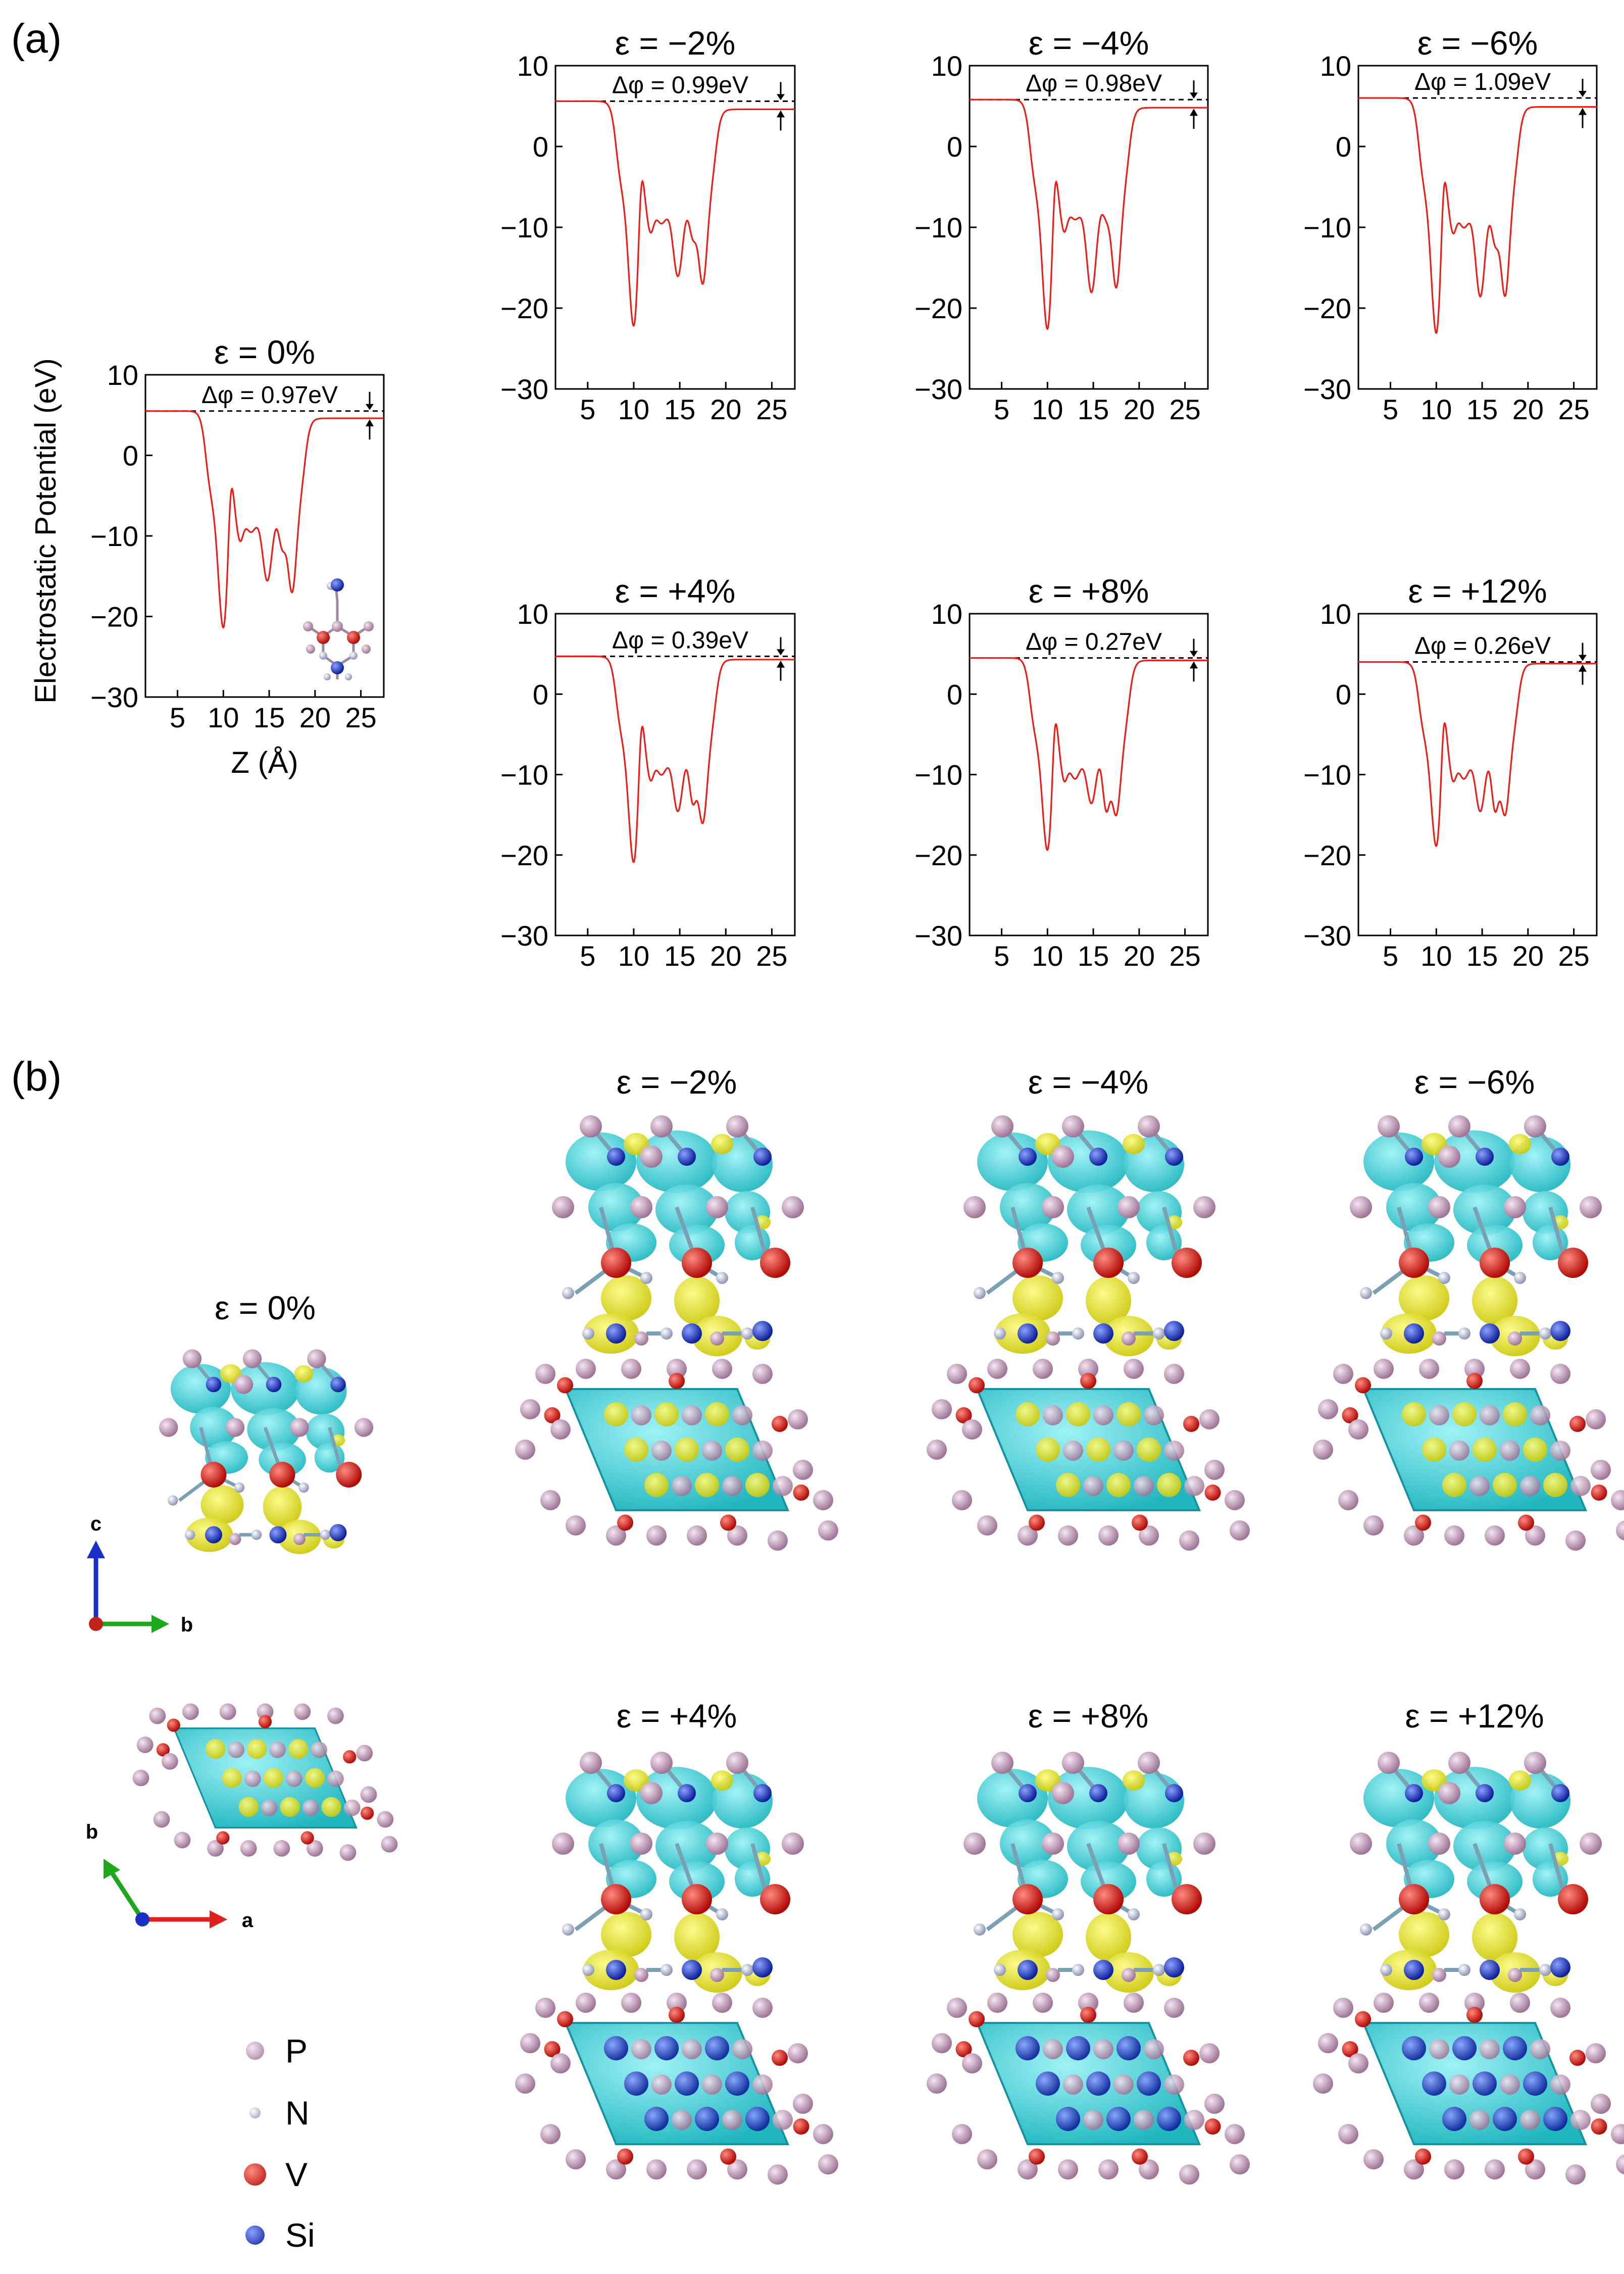 The image size is (1624, 2274). What do you see at coordinates (114, 697) in the screenshot?
I see `y-tick-label: −30` at bounding box center [114, 697].